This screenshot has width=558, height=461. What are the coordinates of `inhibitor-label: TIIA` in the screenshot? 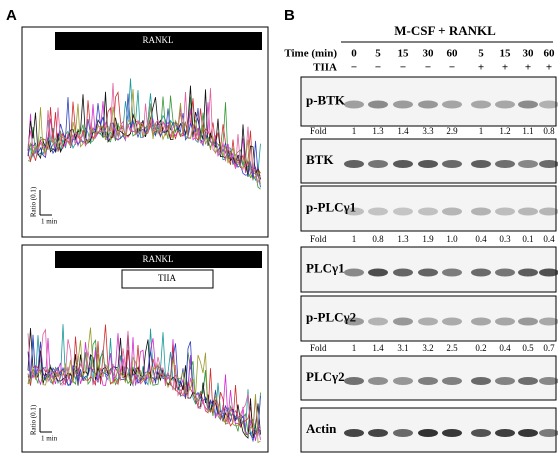 It's located at (167, 278).